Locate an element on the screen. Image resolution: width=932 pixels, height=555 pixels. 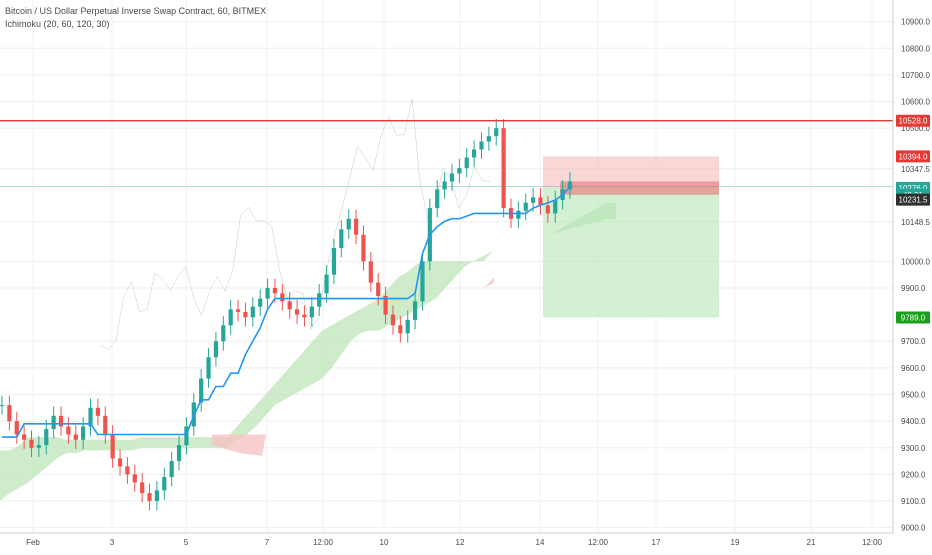
price-badge-stop is located at coordinates (913, 156).